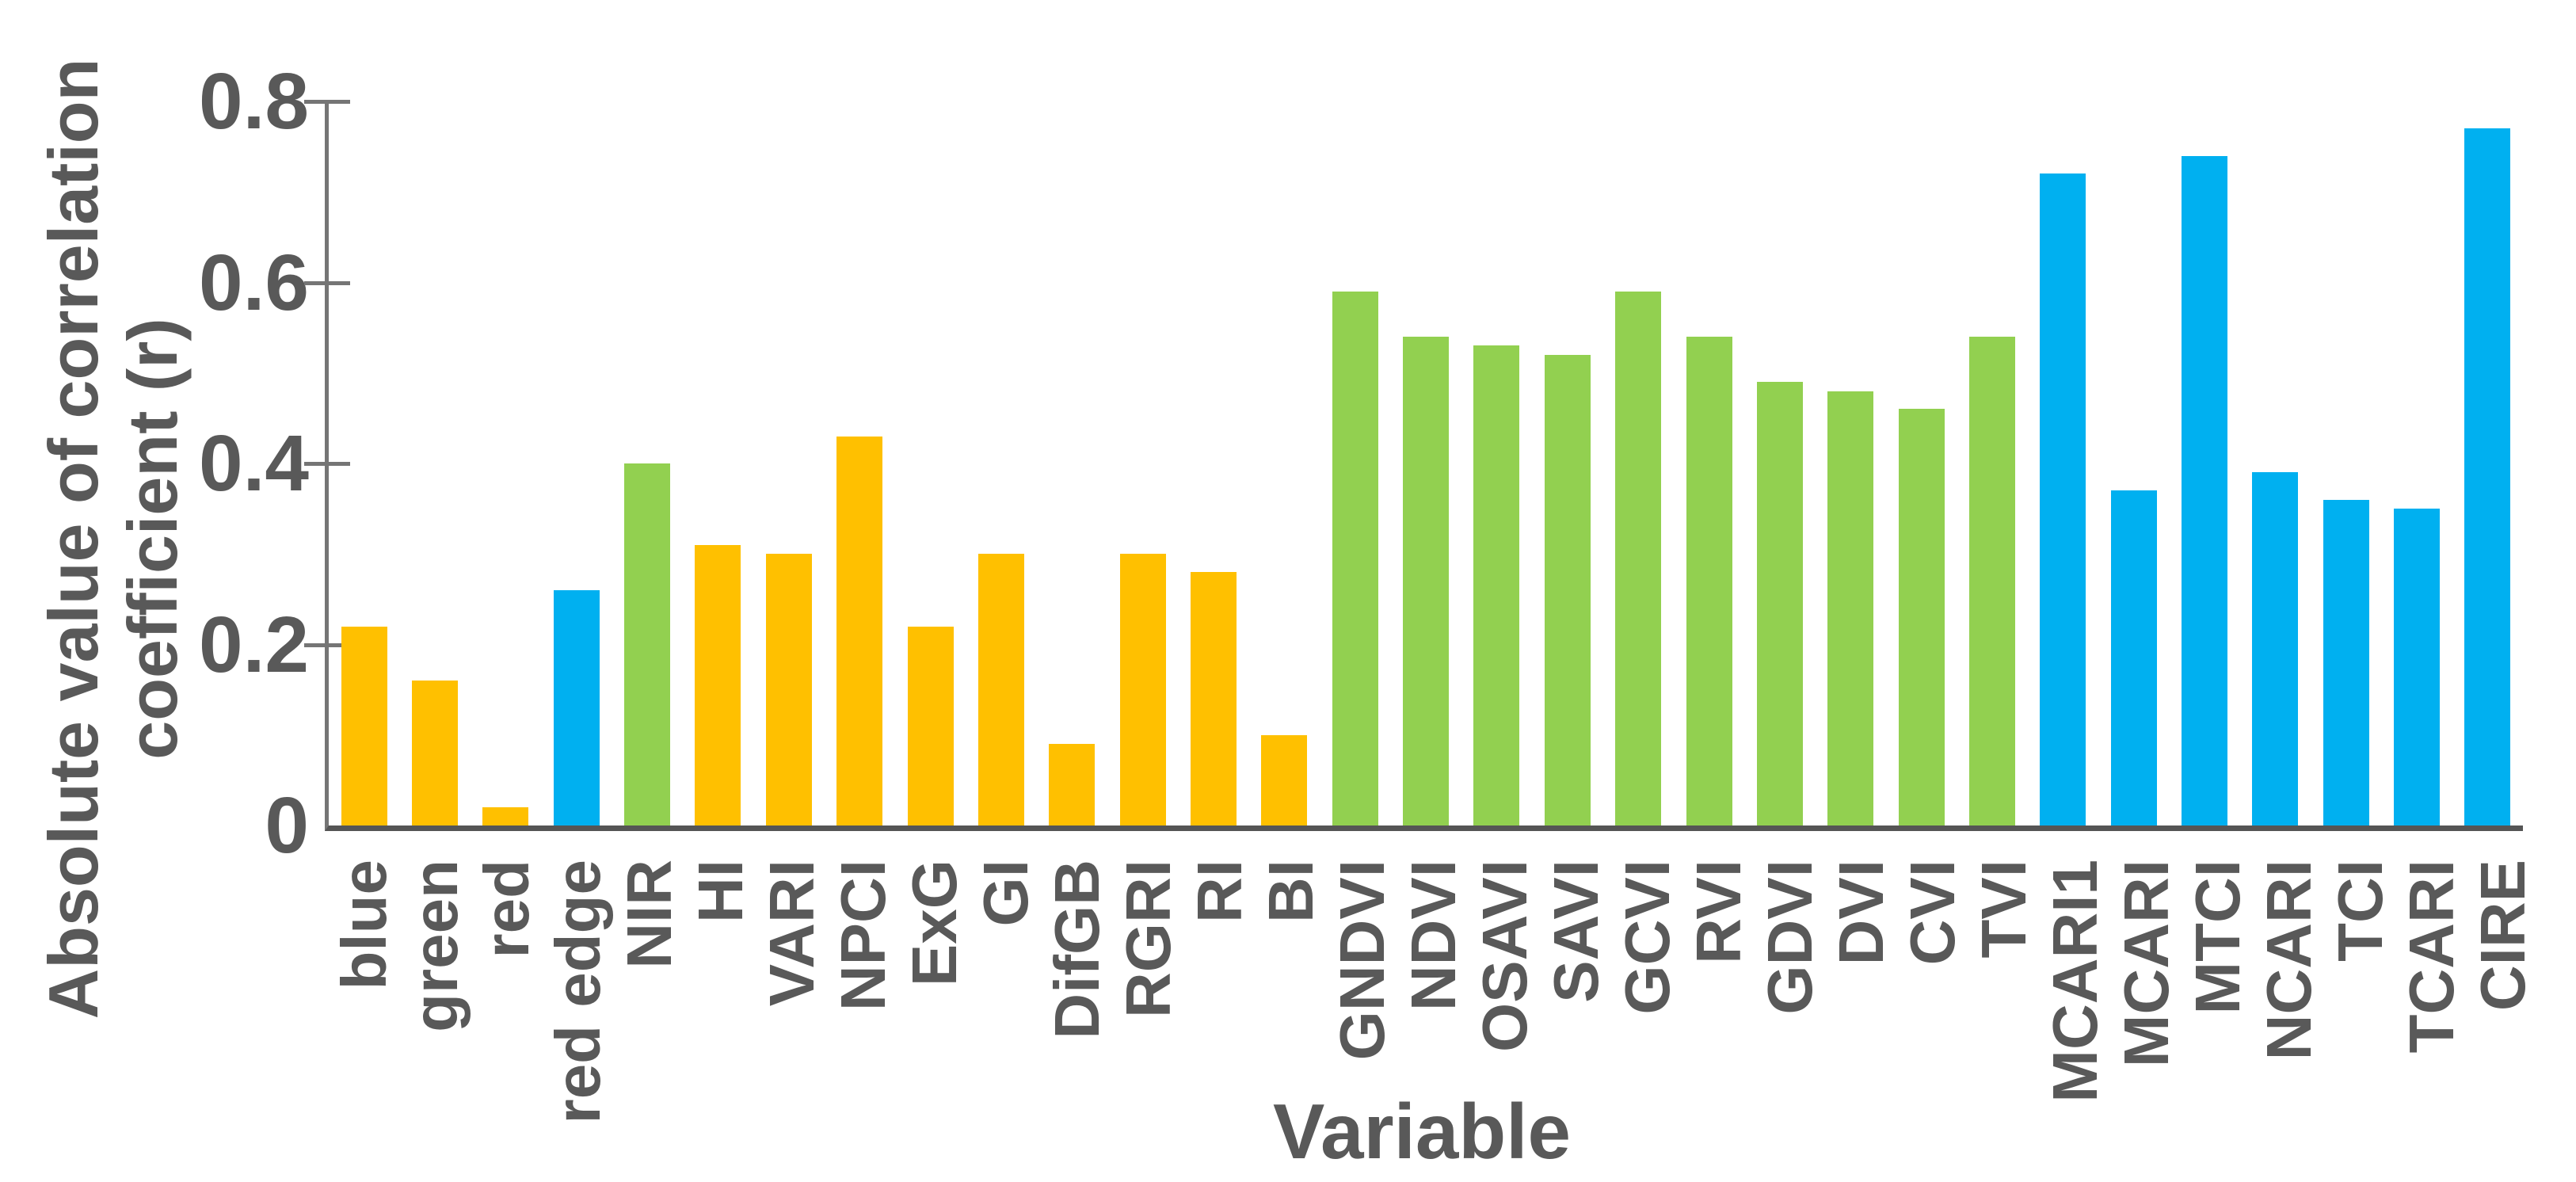 The height and width of the screenshot is (1182, 2576). I want to click on x-tick-slot: TCARI, so click(2432, 956).